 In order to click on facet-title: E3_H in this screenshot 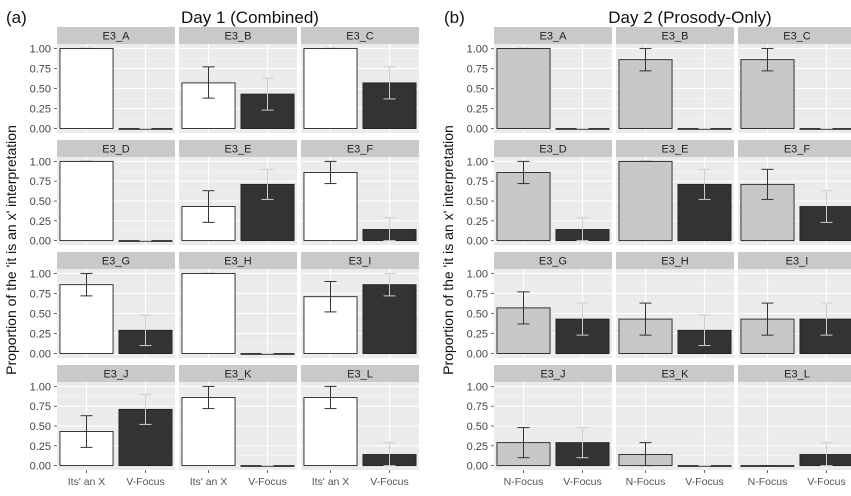, I will do `click(675, 262)`.